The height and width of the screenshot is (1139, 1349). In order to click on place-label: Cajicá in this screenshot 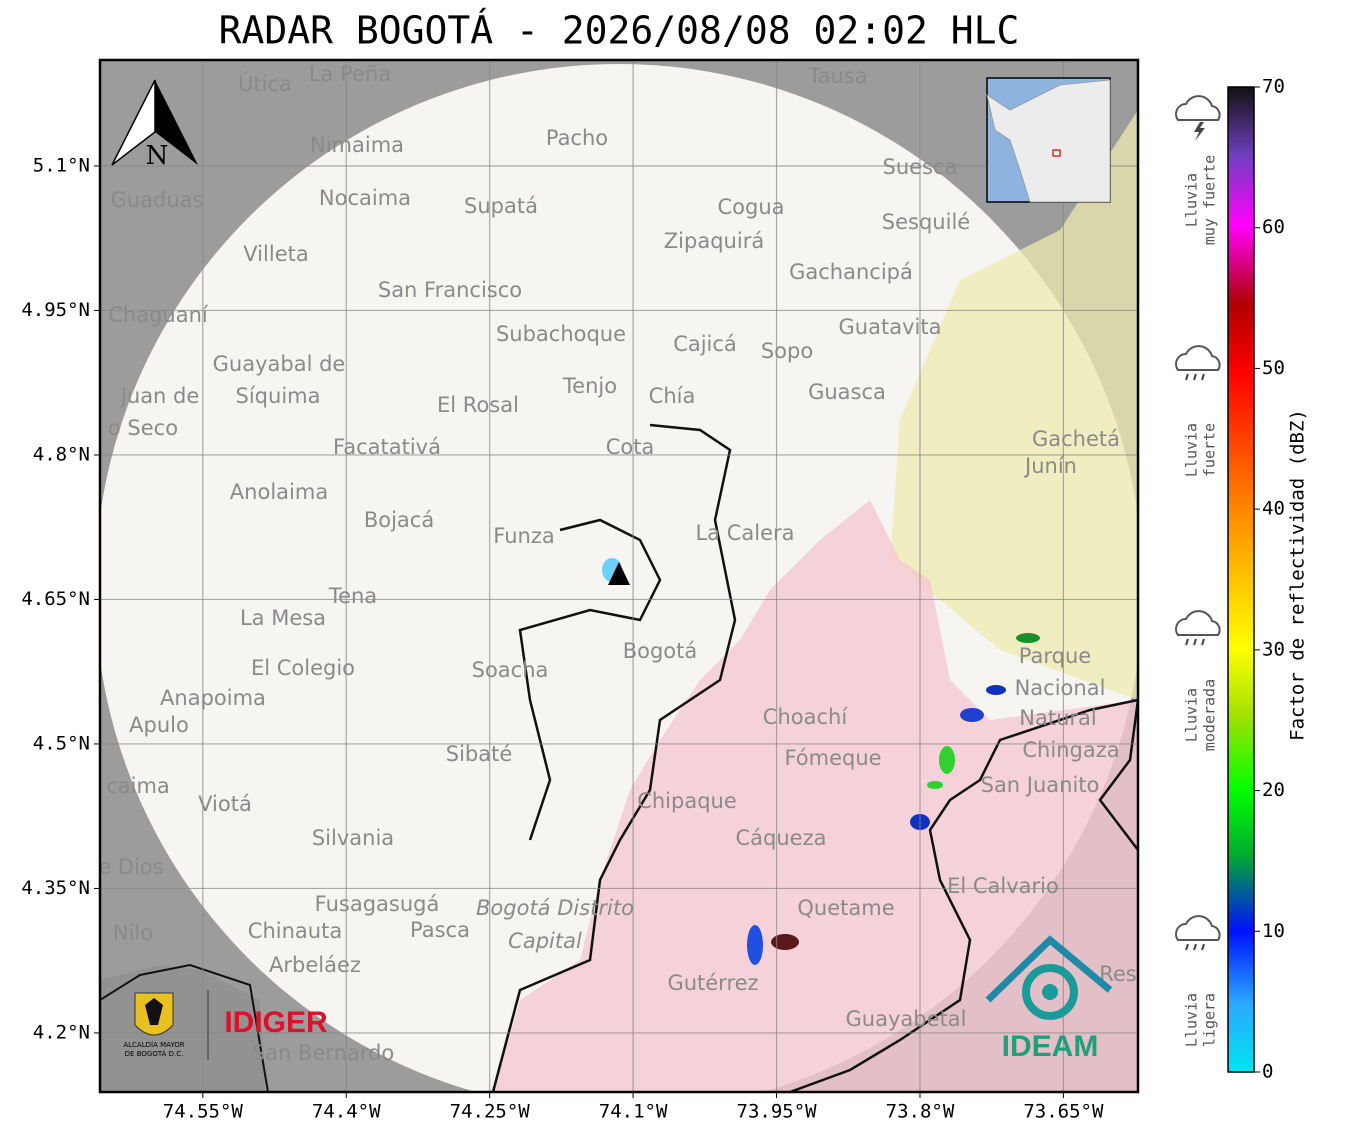, I will do `click(705, 344)`.